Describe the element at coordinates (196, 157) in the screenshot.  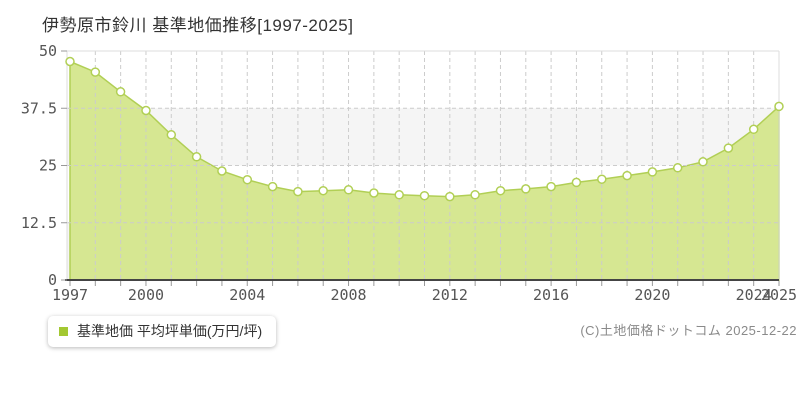
I see `data-point-2002` at that location.